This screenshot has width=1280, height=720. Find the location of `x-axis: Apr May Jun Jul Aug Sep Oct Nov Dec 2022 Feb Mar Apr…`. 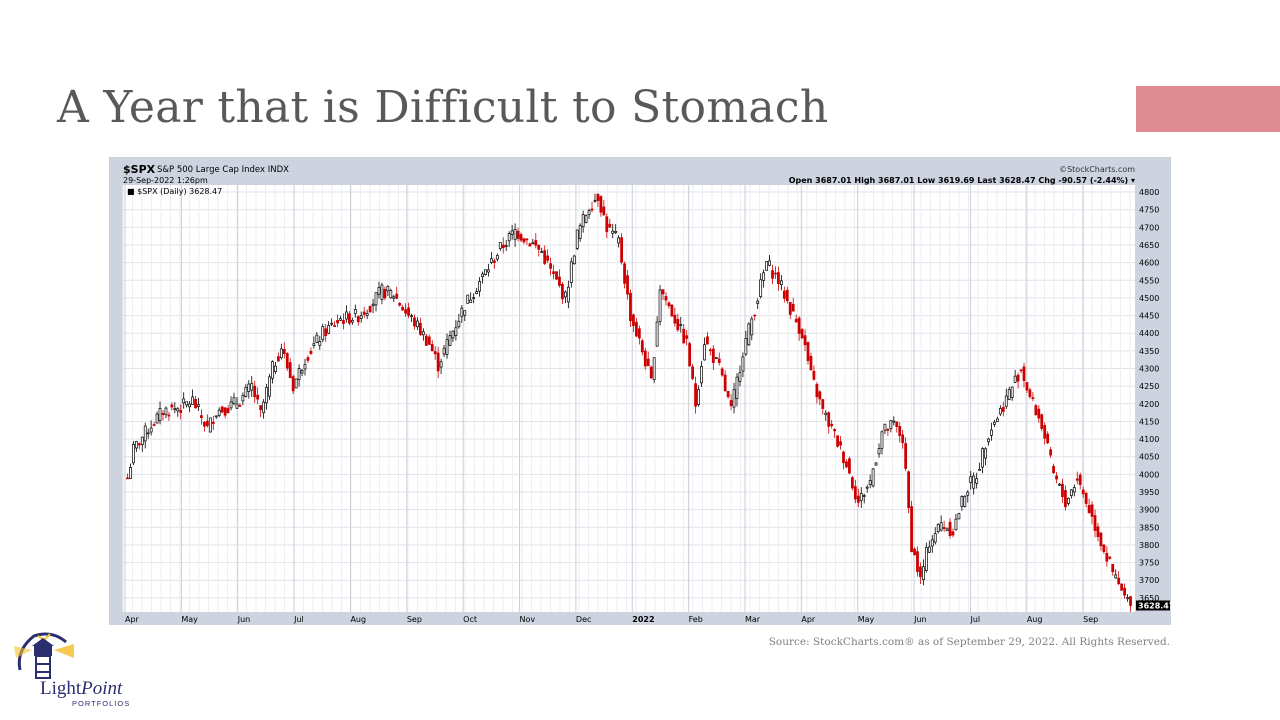

x-axis: Apr May Jun Jul Aug Sep Oct Nov Dec 2022 Feb Mar Apr… is located at coordinates (611, 619).